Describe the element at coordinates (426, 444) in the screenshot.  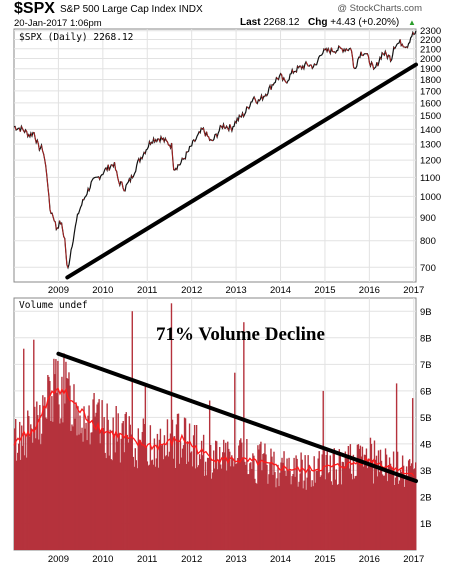
I see `volume-y-tick-label: 4B` at that location.